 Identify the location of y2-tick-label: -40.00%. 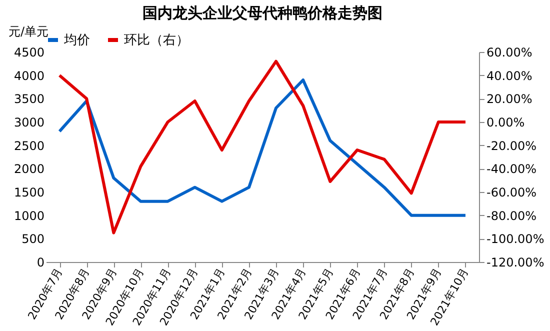
(511, 169).